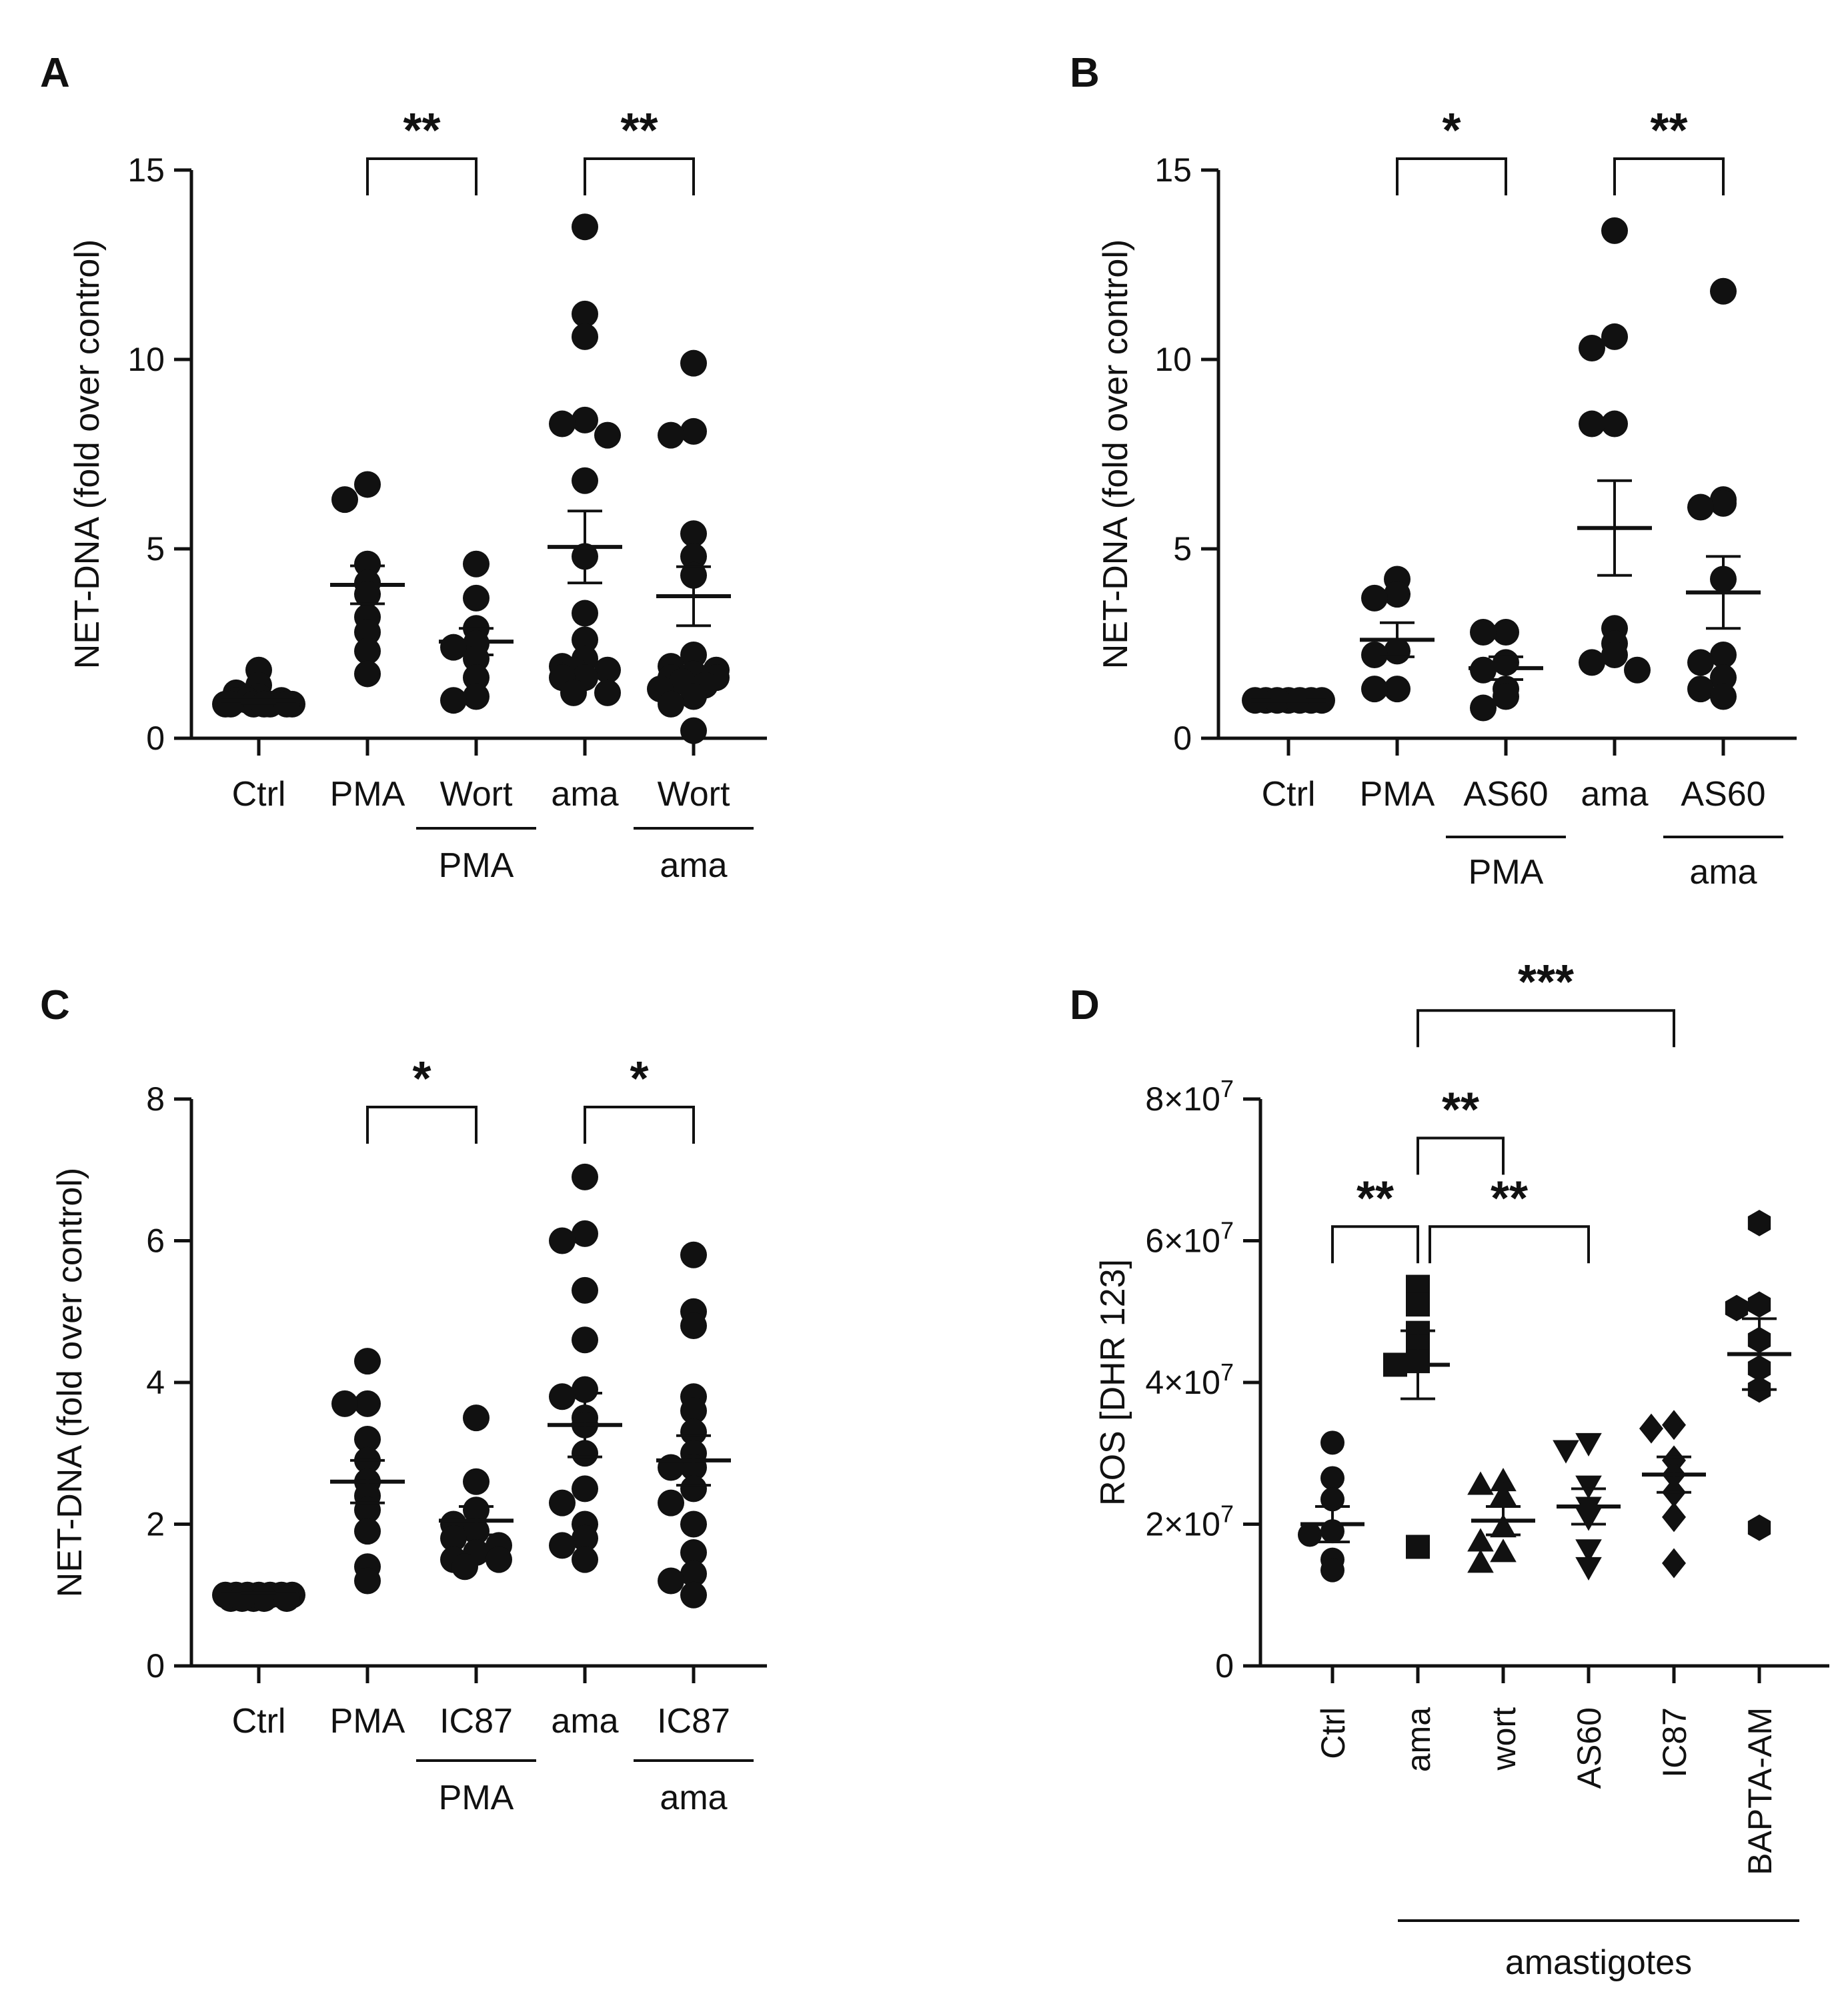  I want to click on x-tick-label: Wort, so click(694, 794).